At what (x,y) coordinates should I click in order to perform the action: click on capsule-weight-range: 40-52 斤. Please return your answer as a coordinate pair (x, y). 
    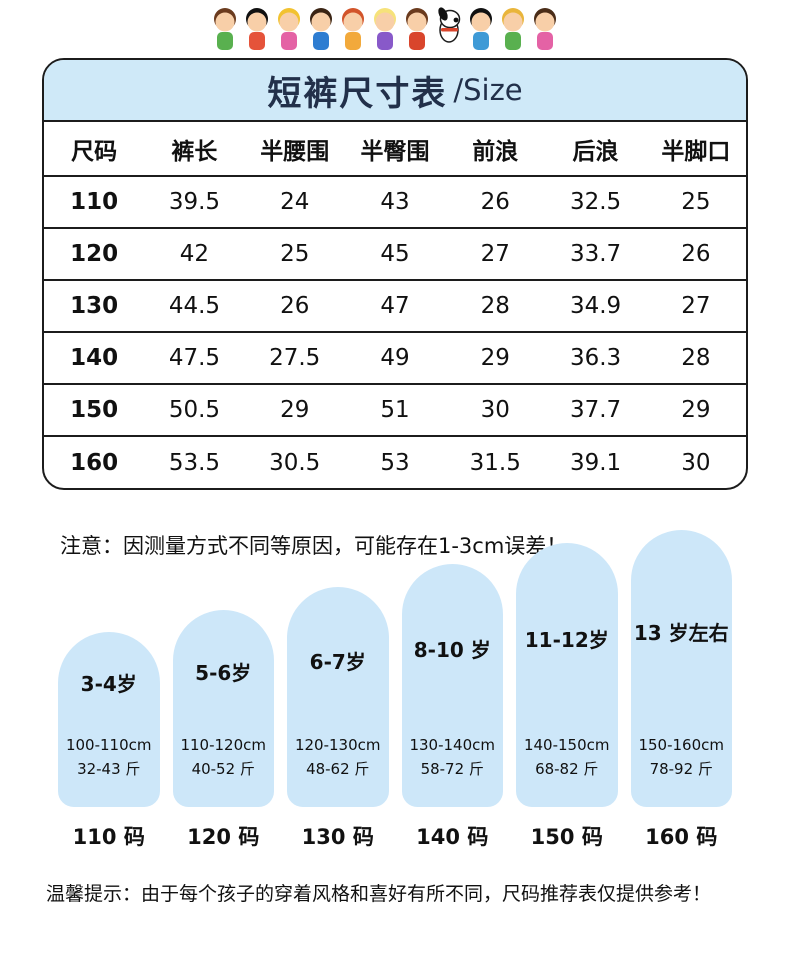
    Looking at the image, I should click on (223, 769).